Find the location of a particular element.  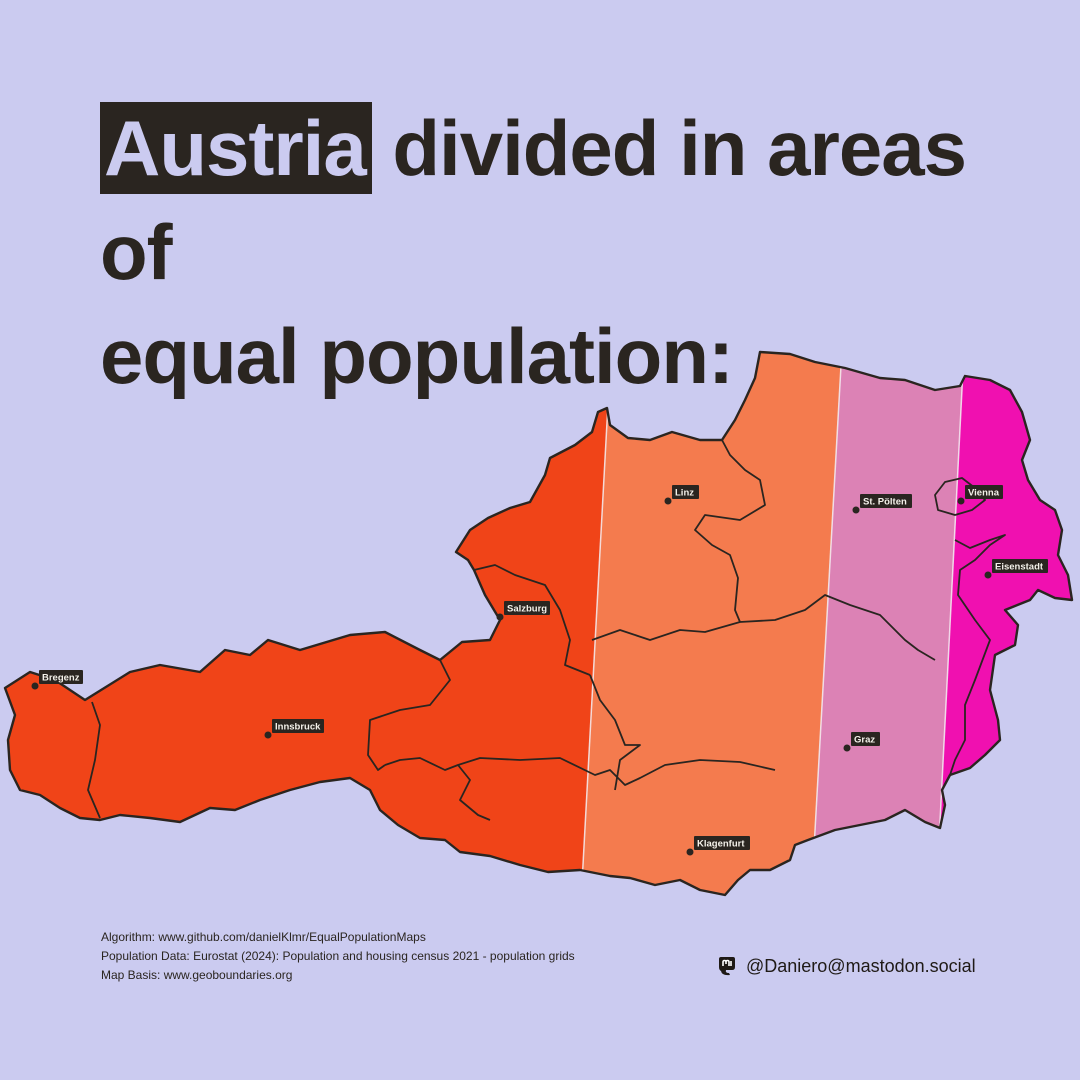

vorarlberg-tyrol-border is located at coordinates (94, 760).